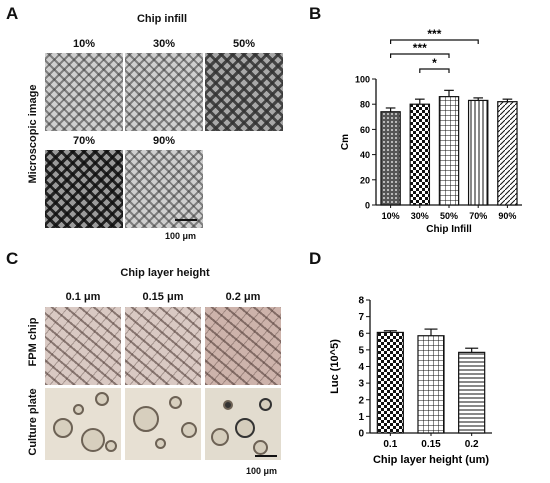 This screenshot has width=550, height=483. What do you see at coordinates (449, 216) in the screenshot?
I see `x-tick-label: 50%` at bounding box center [449, 216].